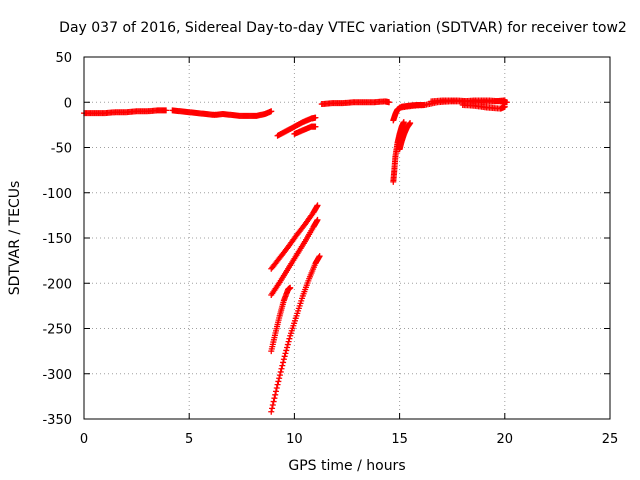 The height and width of the screenshot is (480, 640). What do you see at coordinates (15, 238) in the screenshot?
I see `y-axis-label: SDTVAR / TECUs` at bounding box center [15, 238].